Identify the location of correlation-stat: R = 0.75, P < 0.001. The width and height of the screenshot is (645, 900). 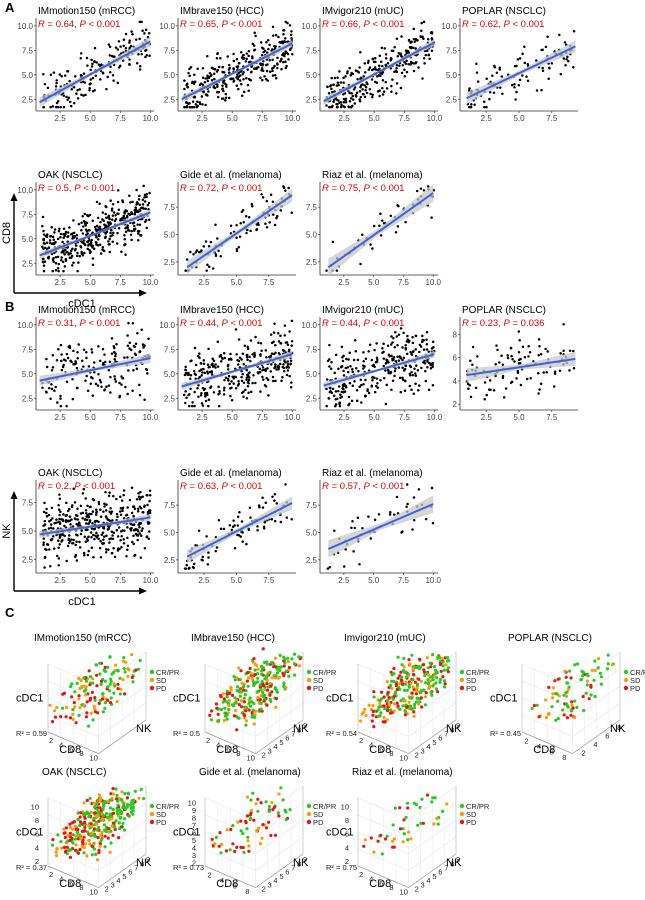
(363, 188).